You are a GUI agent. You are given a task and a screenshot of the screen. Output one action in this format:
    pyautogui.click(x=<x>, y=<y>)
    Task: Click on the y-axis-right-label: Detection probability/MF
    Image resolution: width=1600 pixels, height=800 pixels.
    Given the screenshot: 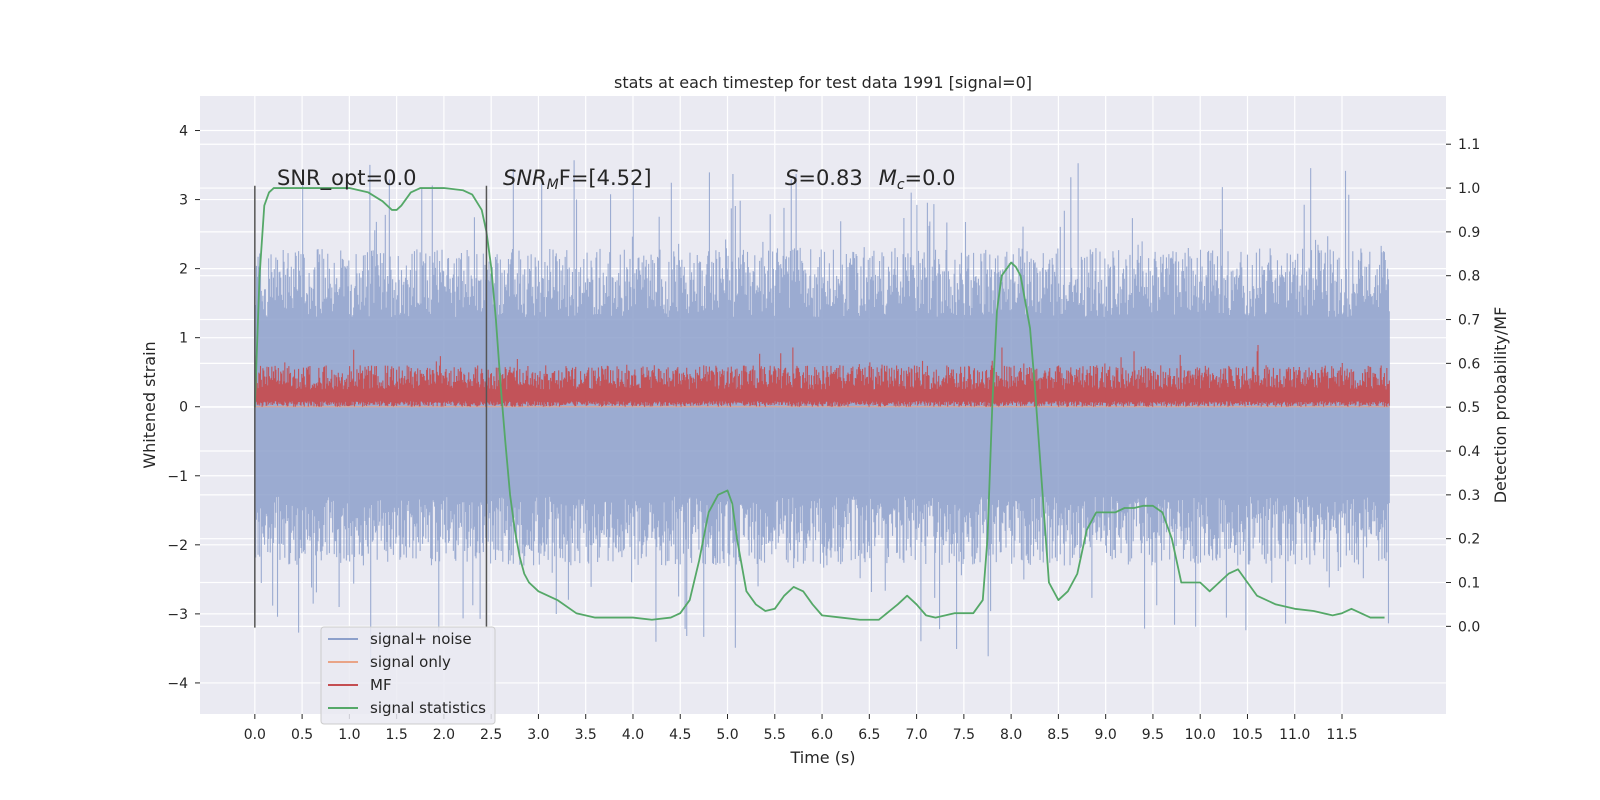 What is the action you would take?
    pyautogui.click(x=1500, y=405)
    